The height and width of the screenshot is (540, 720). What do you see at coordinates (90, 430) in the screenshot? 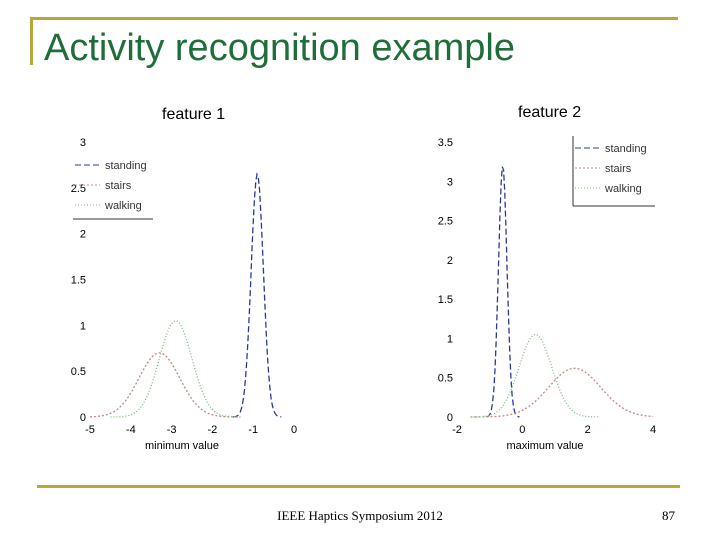
I see `x-tick-label: -5` at bounding box center [90, 430].